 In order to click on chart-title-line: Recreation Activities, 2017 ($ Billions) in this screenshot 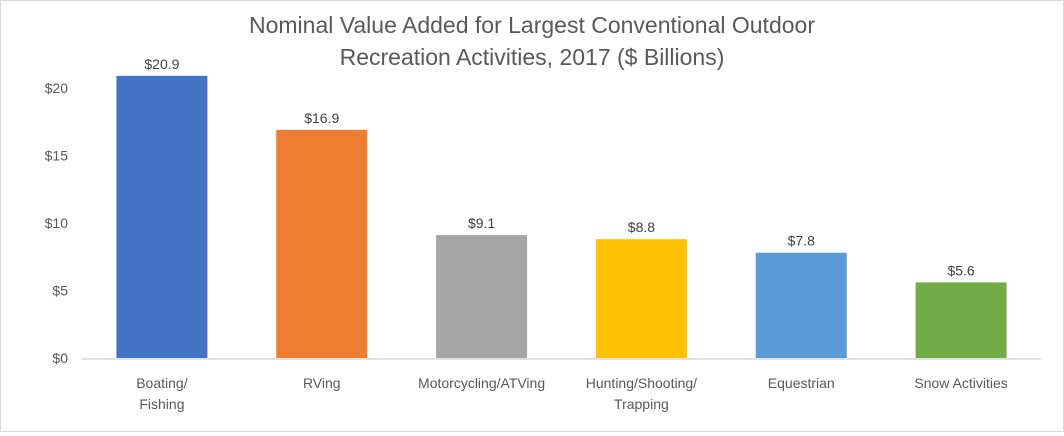, I will do `click(532, 57)`.